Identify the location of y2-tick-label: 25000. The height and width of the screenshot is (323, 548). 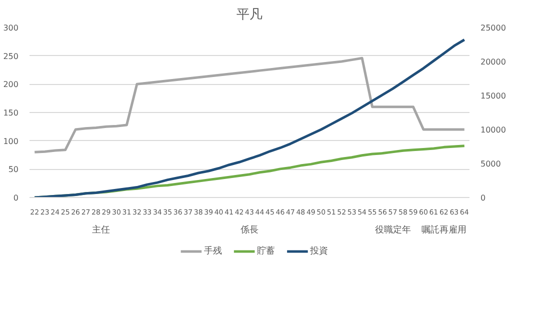
(493, 28).